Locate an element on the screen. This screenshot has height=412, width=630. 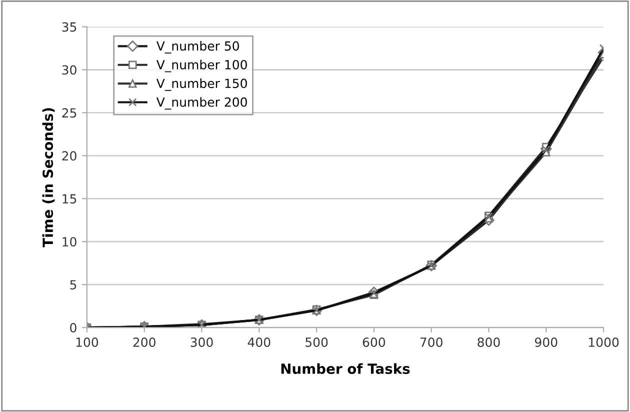
x-tick-label: 400 is located at coordinates (259, 342).